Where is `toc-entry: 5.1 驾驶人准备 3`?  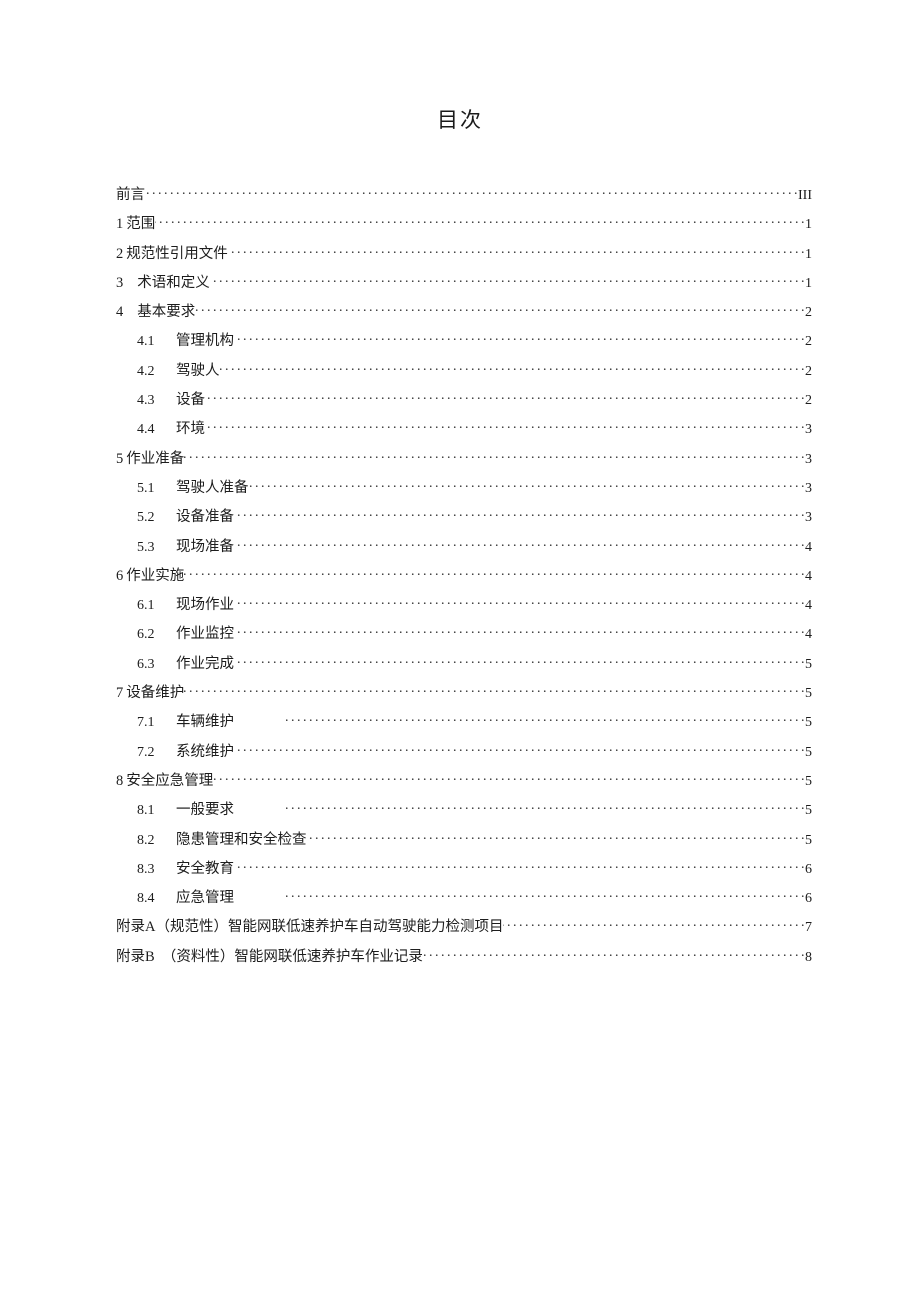
toc-entry: 5.1 驾驶人准备 3 is located at coordinates (464, 490).